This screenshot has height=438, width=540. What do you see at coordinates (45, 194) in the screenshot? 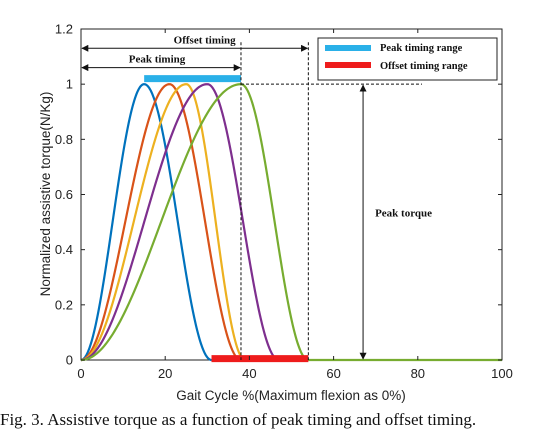
I see `y-axis-label: Normalized assistive torque(N/Kg)` at bounding box center [45, 194].